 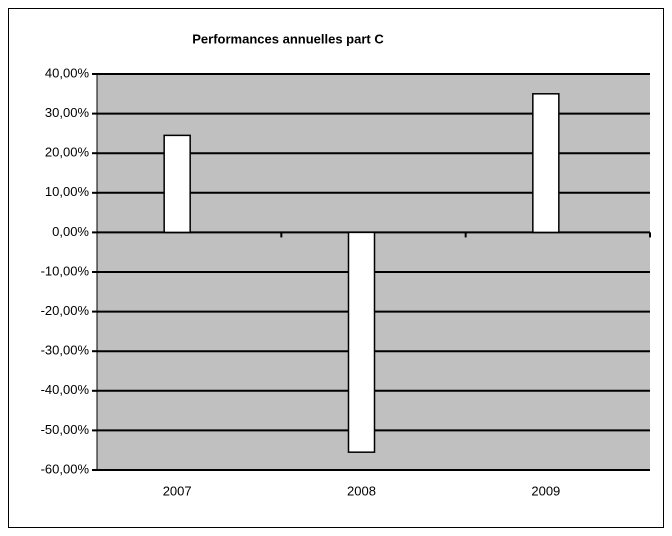 I want to click on x-tick-label: 2008, so click(x=361, y=490).